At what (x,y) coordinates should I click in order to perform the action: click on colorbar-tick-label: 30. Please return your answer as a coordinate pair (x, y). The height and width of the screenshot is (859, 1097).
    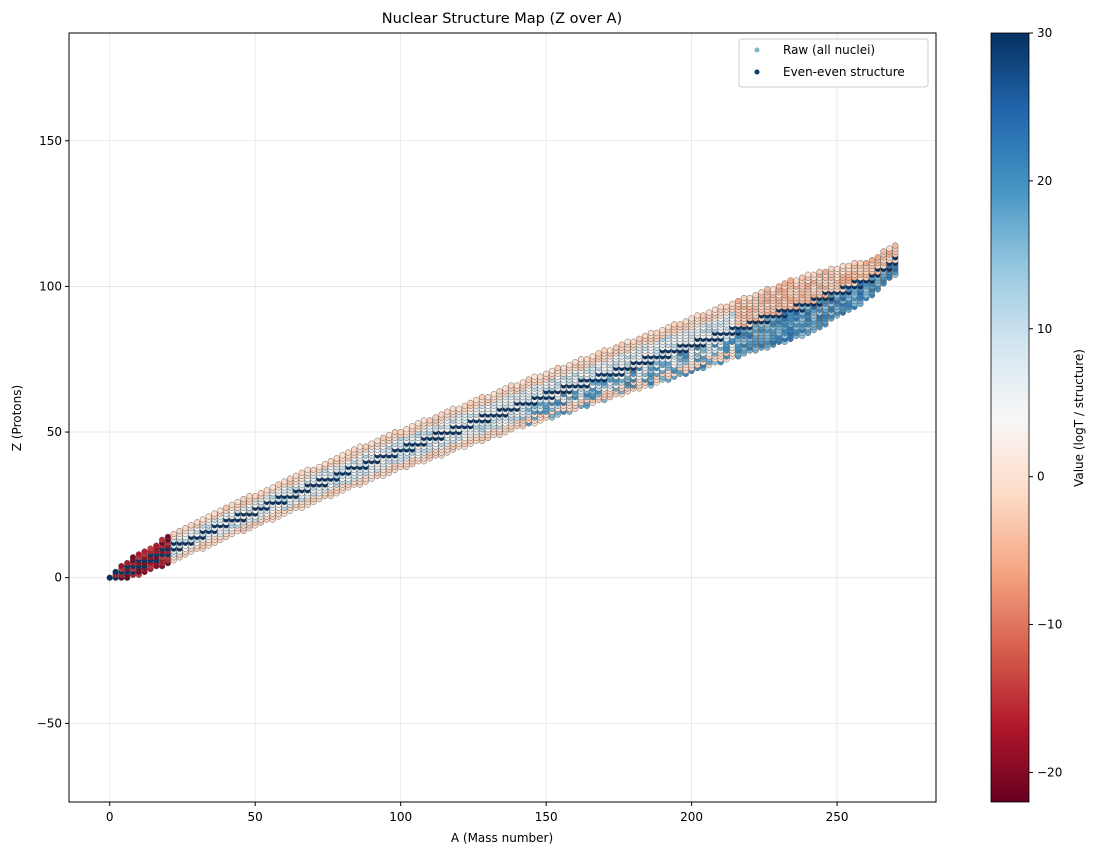
    Looking at the image, I should click on (1044, 33).